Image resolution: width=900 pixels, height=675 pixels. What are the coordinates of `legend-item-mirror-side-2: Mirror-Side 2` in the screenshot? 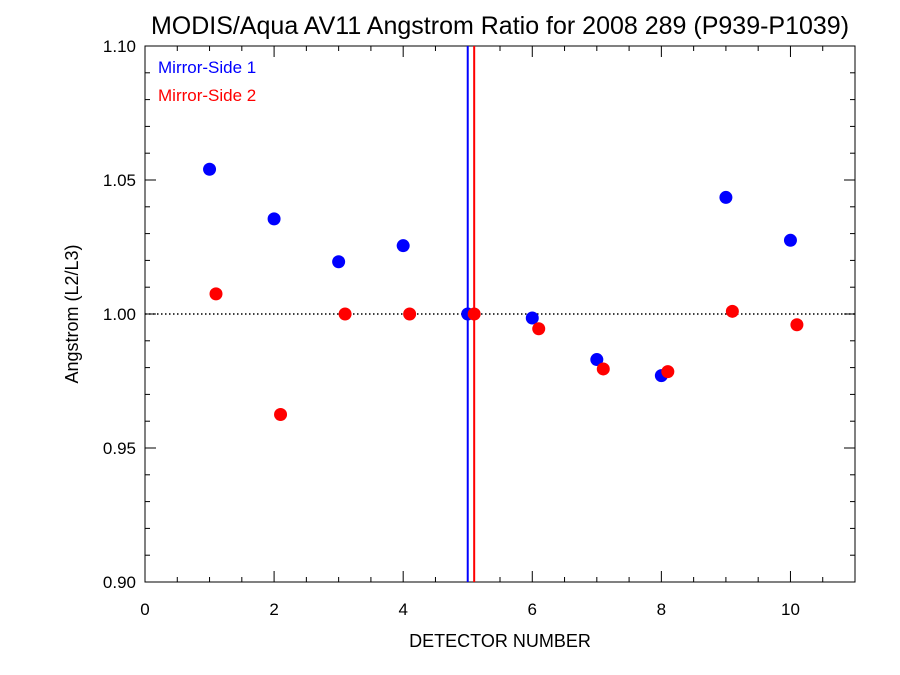 It's located at (207, 95).